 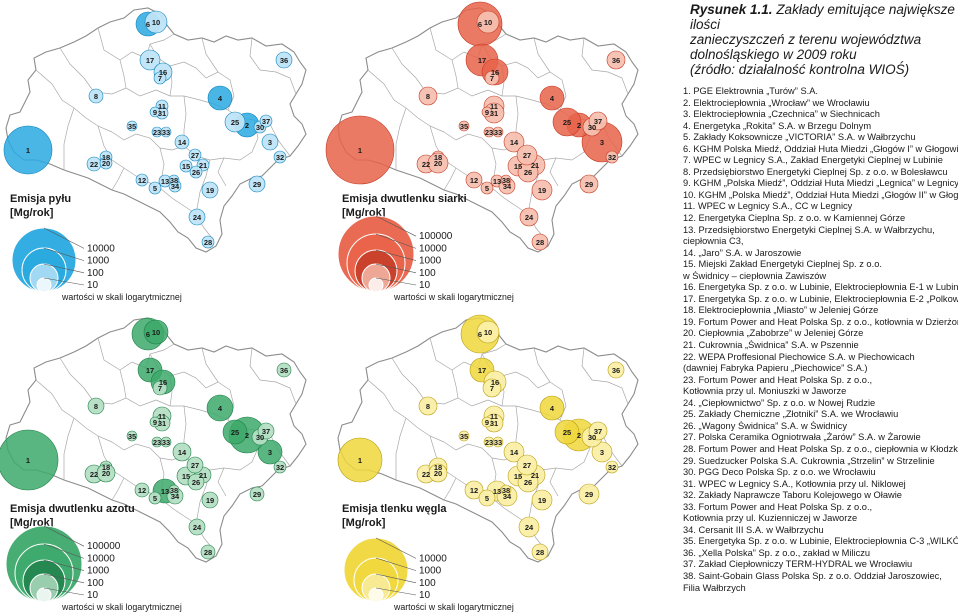 I want to click on plant-label-29: 29, so click(x=589, y=184).